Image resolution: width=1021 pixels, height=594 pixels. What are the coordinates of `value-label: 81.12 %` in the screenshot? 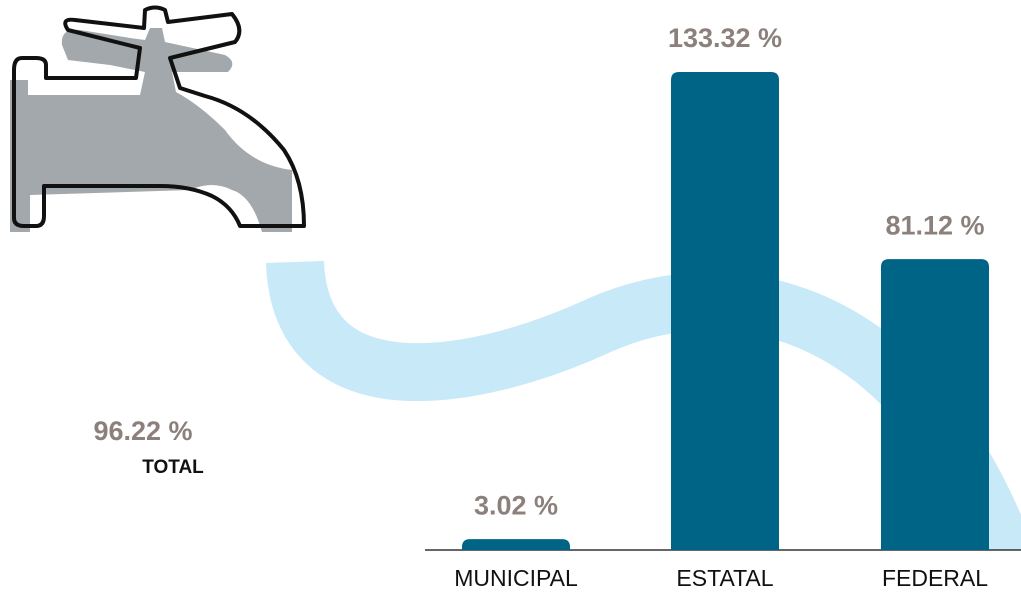 It's located at (934, 225).